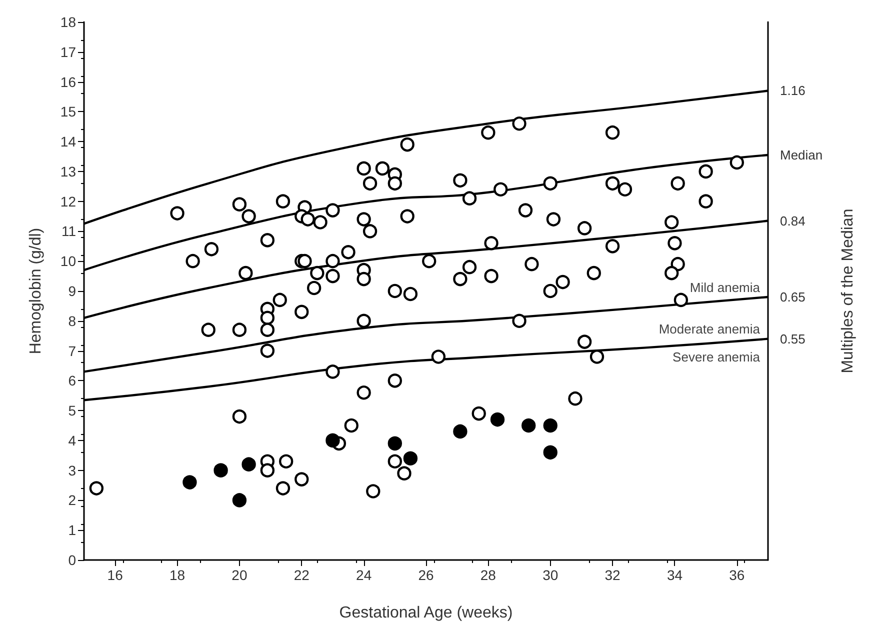 Image resolution: width=882 pixels, height=634 pixels. What do you see at coordinates (488, 575) in the screenshot?
I see `x-tick-label: 28` at bounding box center [488, 575].